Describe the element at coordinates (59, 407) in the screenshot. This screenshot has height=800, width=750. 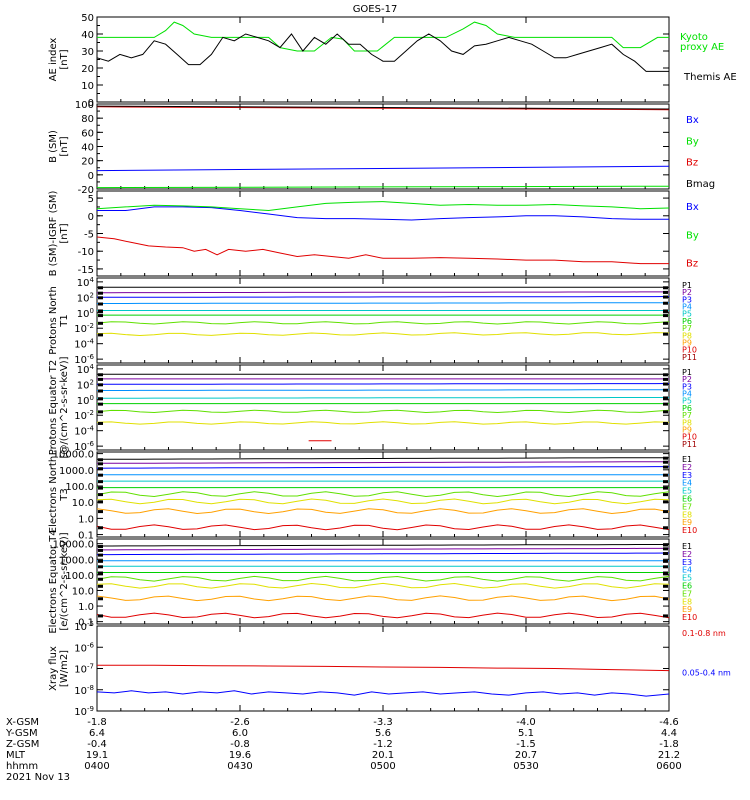
I see `panel-4-ylabel: Protons Equator T2[@/(cm^2-s-sr-keV)]` at that location.